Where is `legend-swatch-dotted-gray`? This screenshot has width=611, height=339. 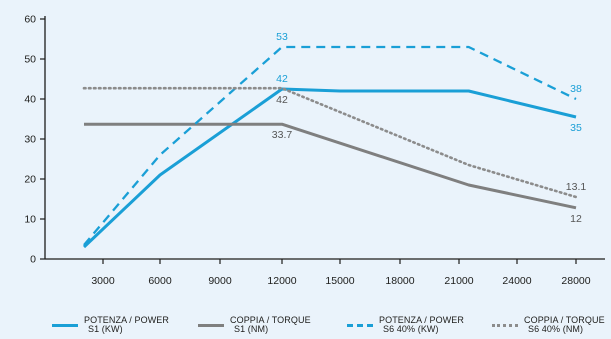
legend-swatch-dotted-gray is located at coordinates (505, 325).